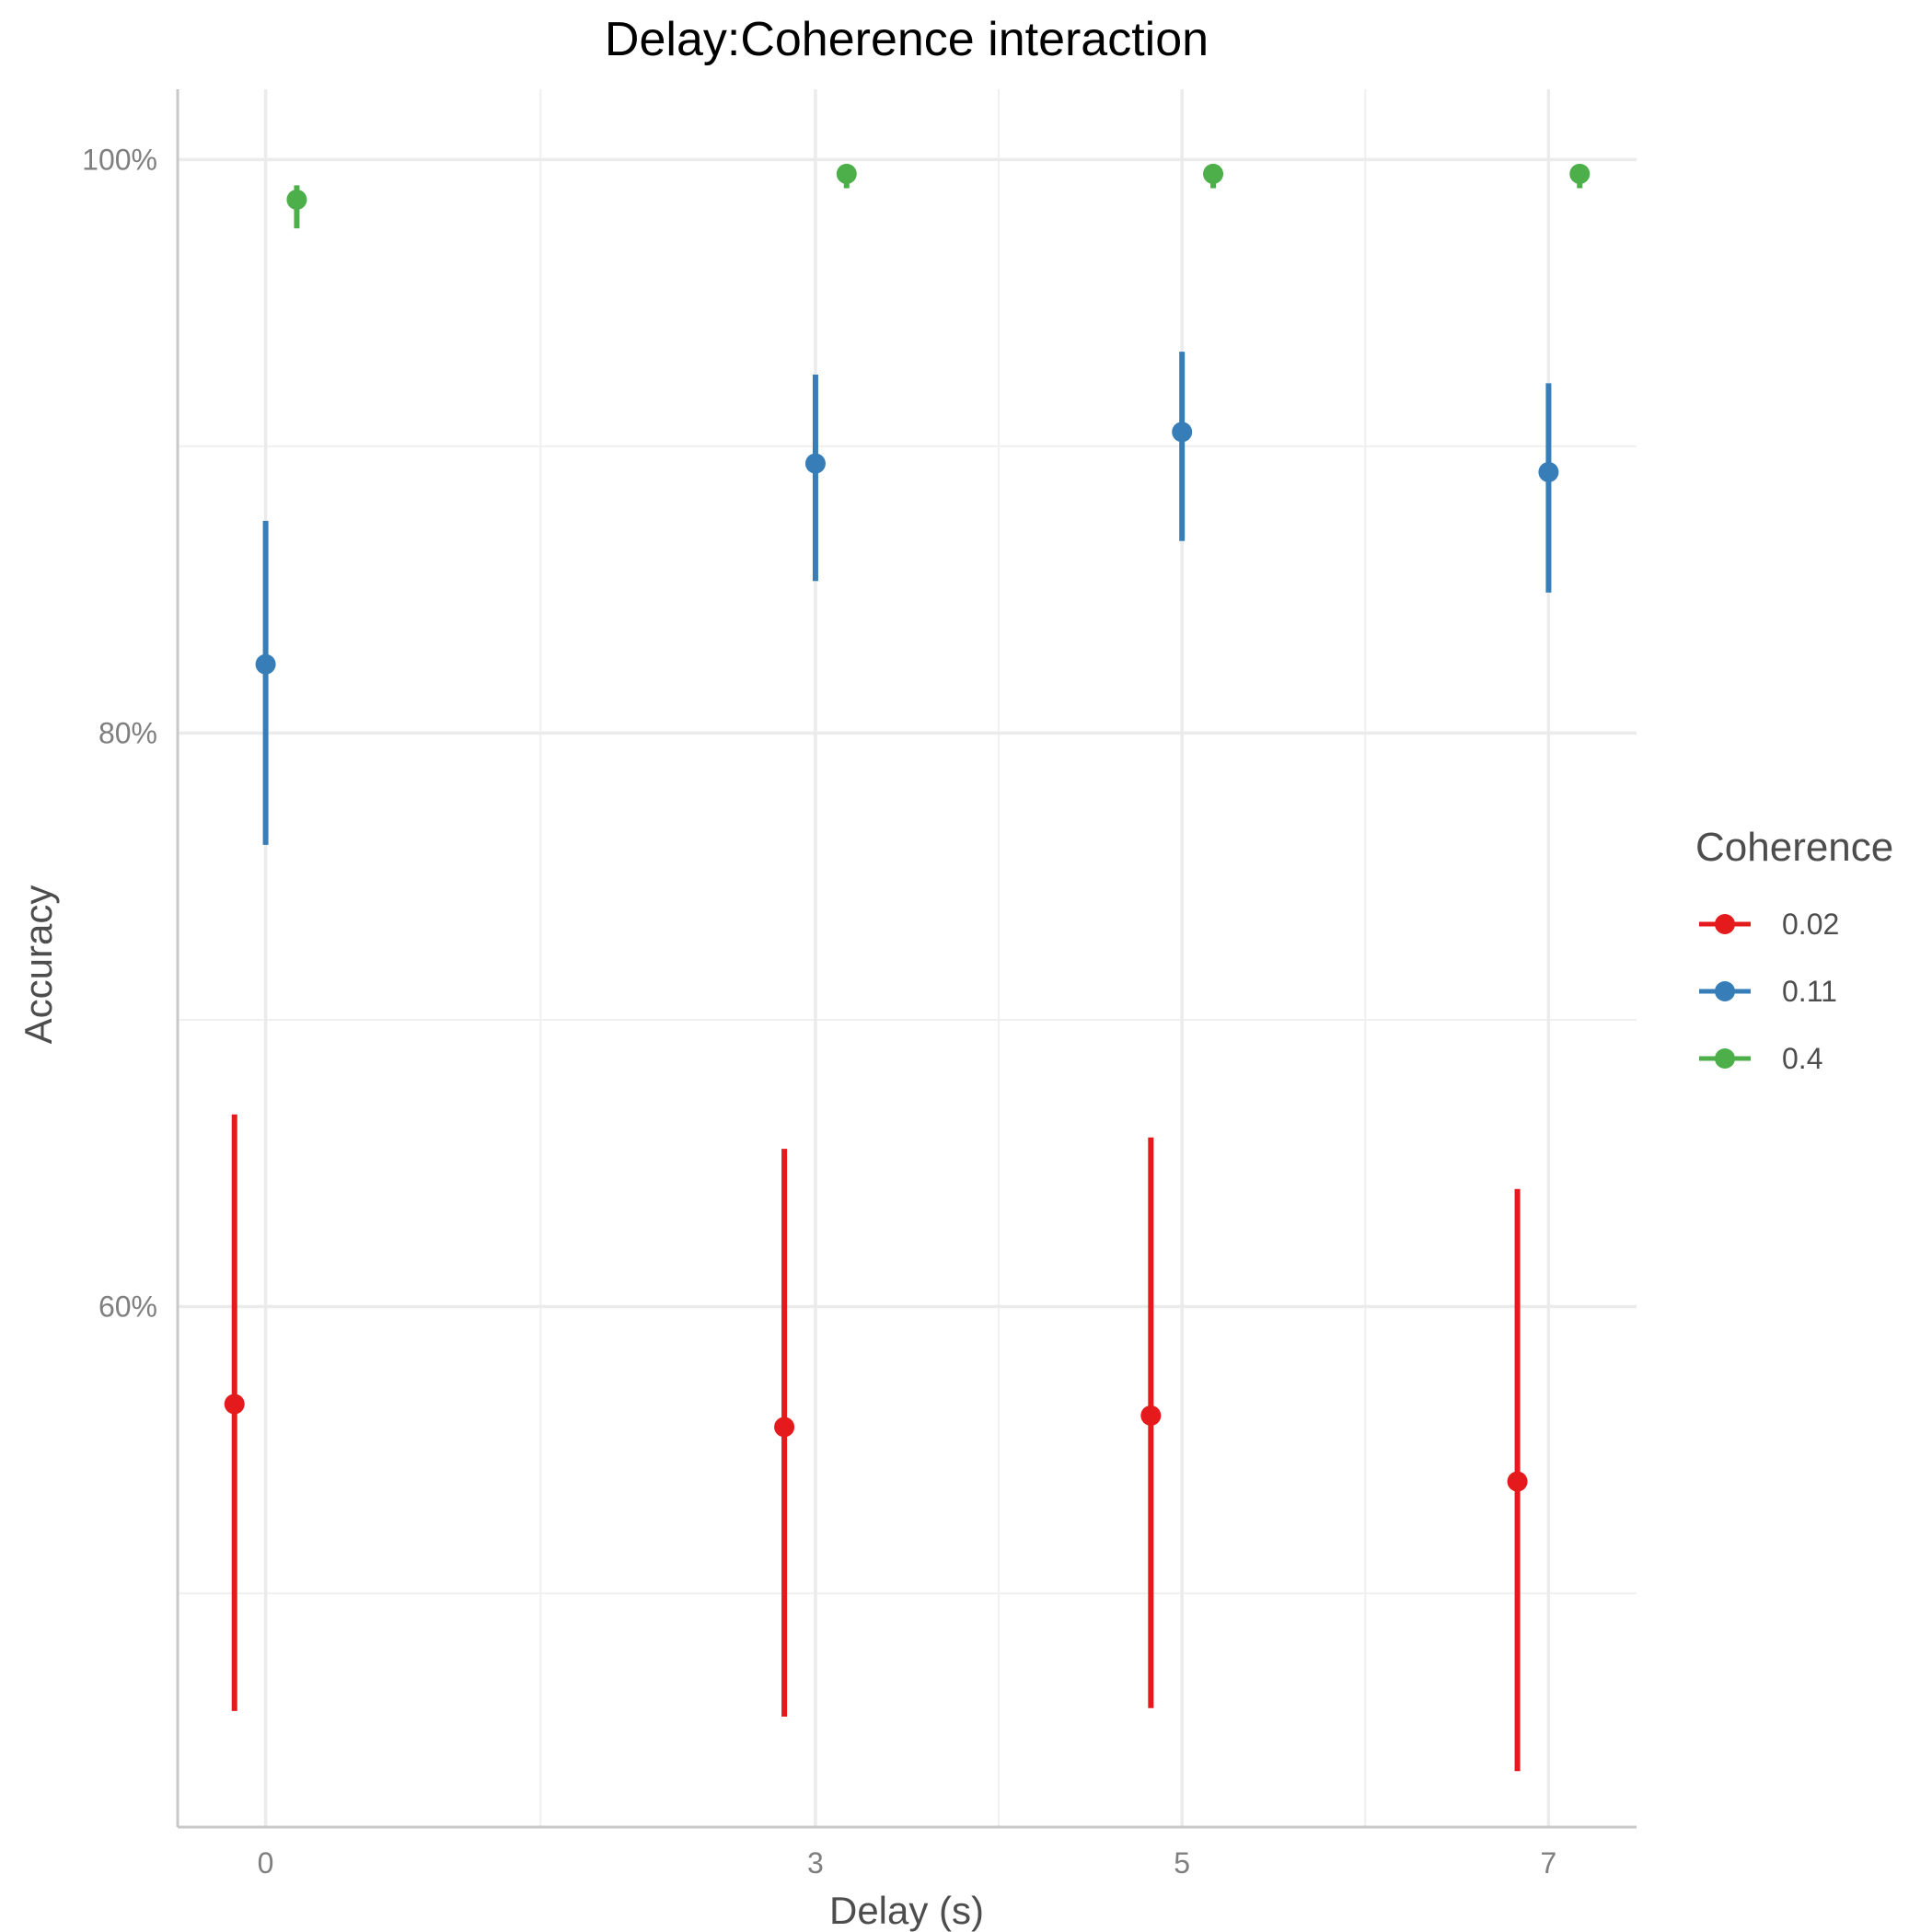  Describe the element at coordinates (1810, 992) in the screenshot. I see `legend-label: 0.11` at that location.